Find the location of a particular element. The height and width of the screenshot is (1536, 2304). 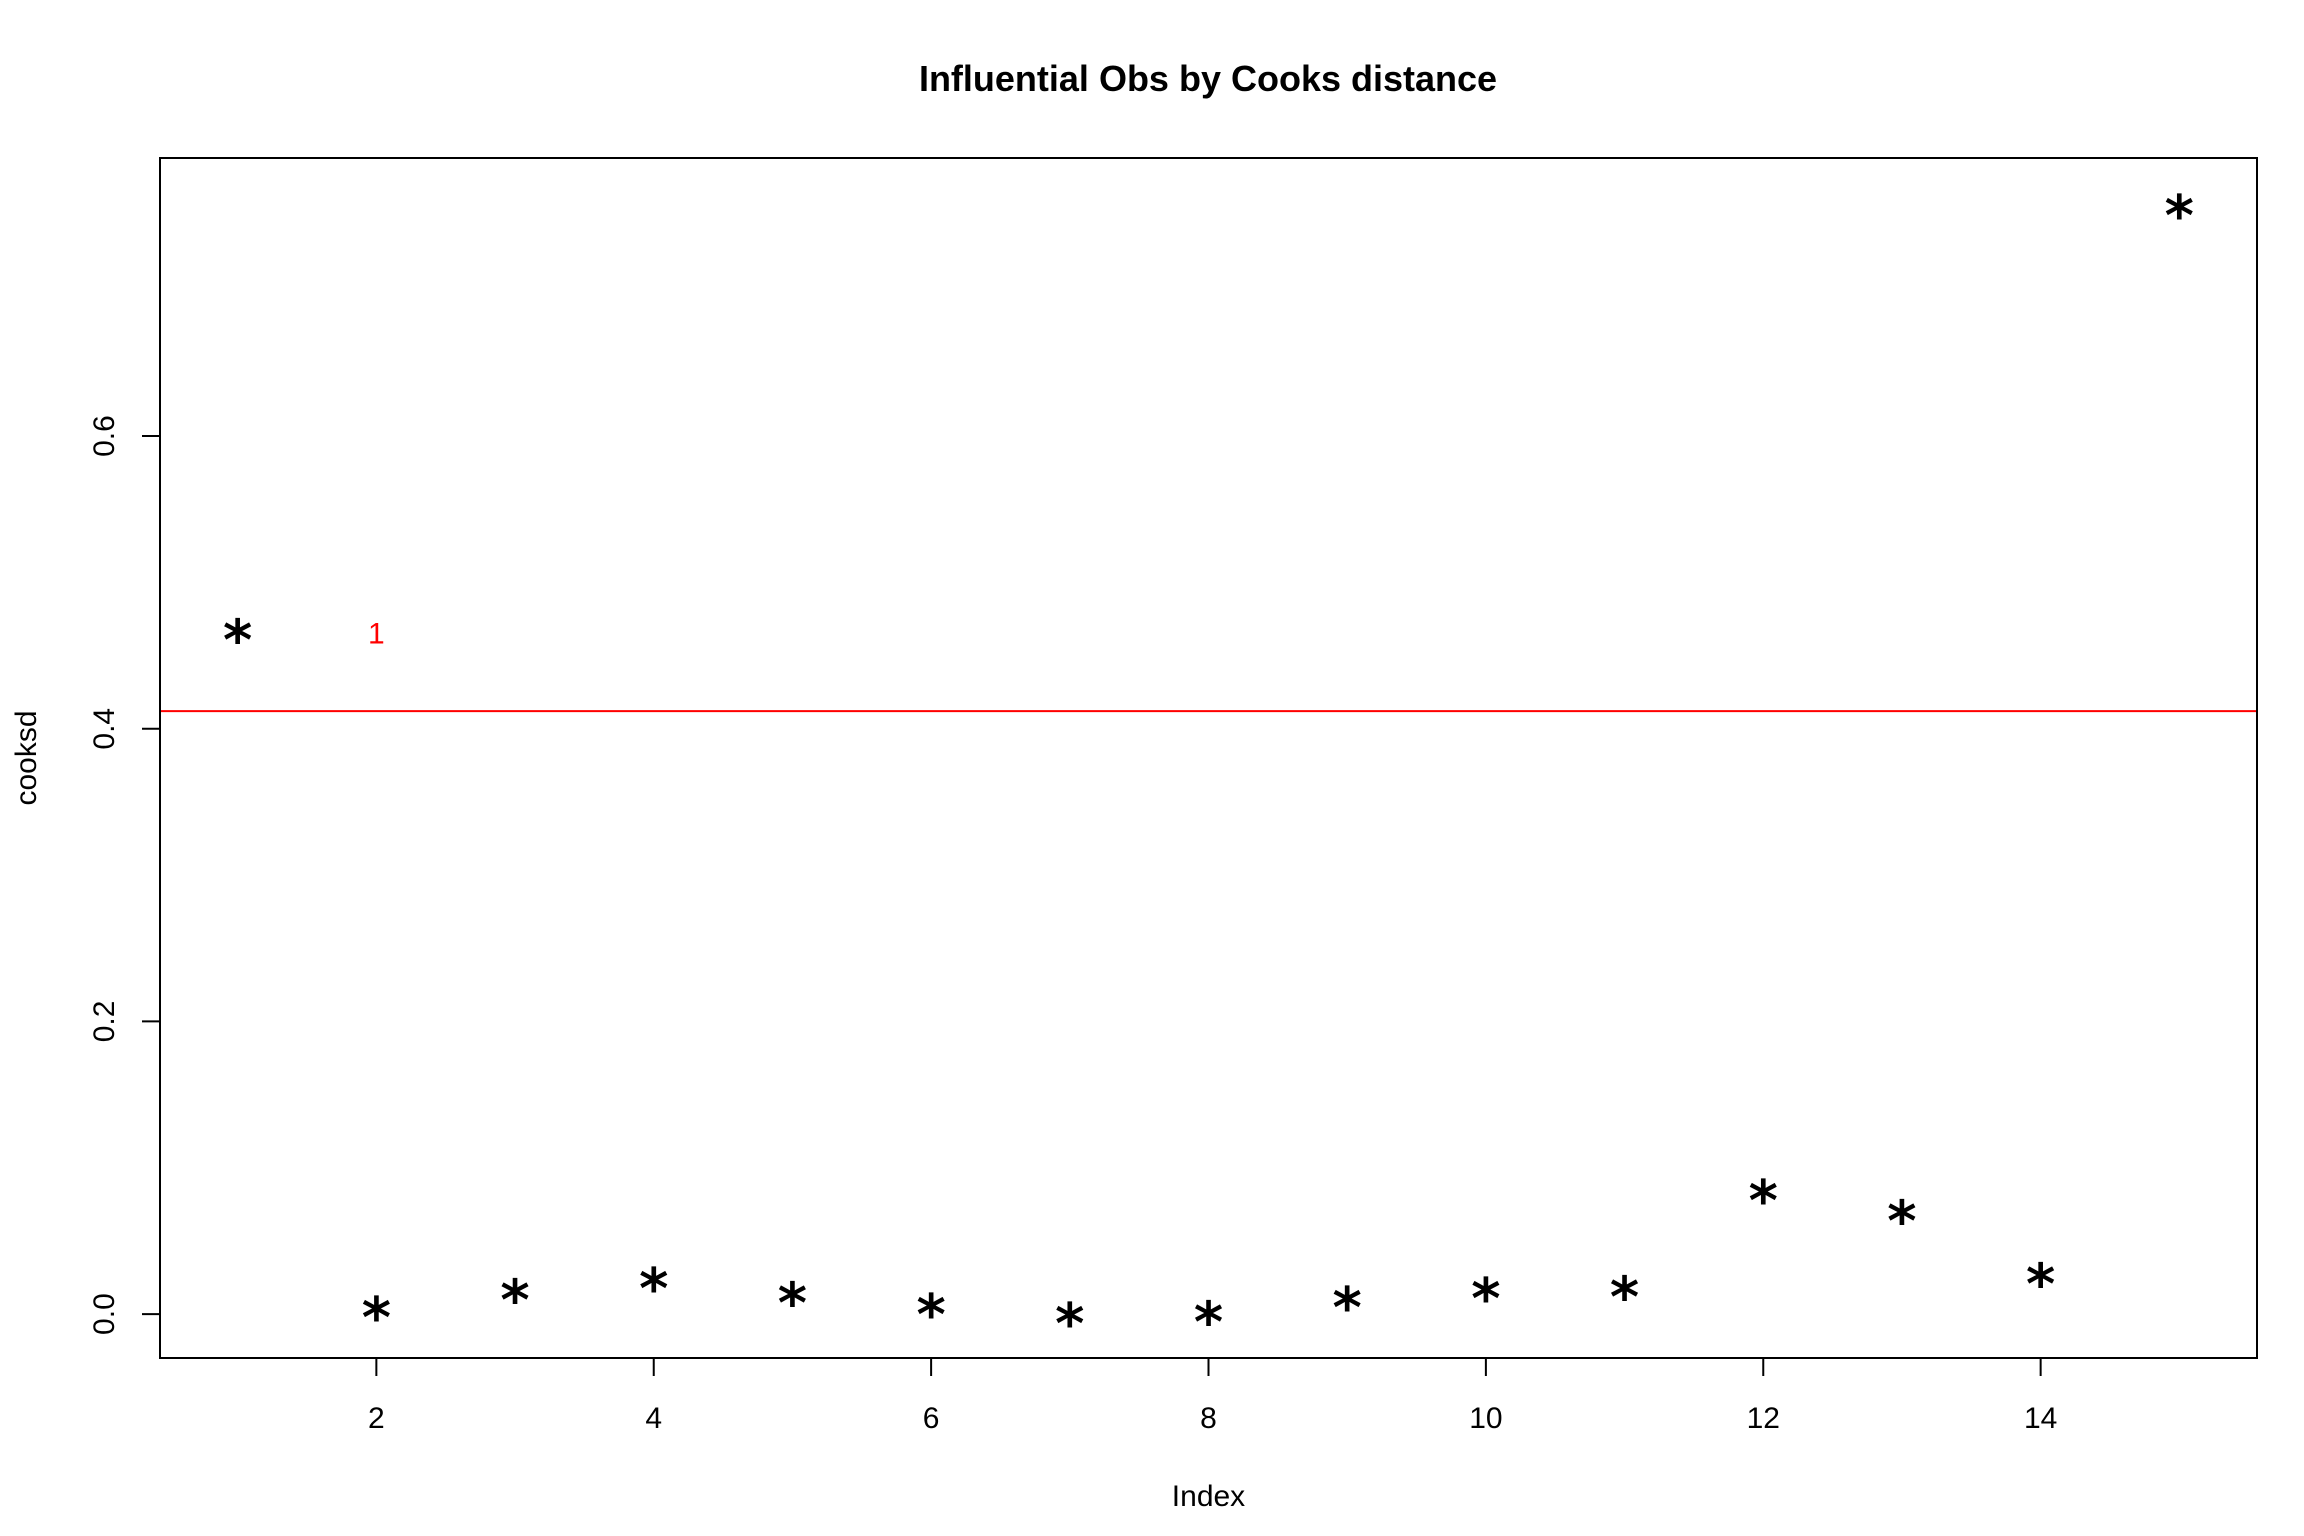

x-tick-label: 14 is located at coordinates (2040, 1418).